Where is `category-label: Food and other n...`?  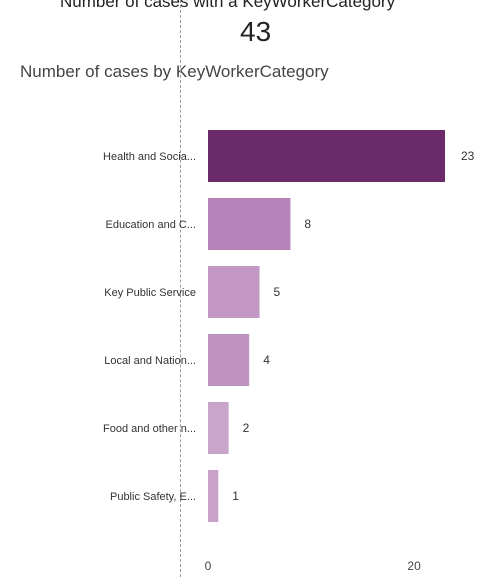 category-label: Food and other n... is located at coordinates (149, 429).